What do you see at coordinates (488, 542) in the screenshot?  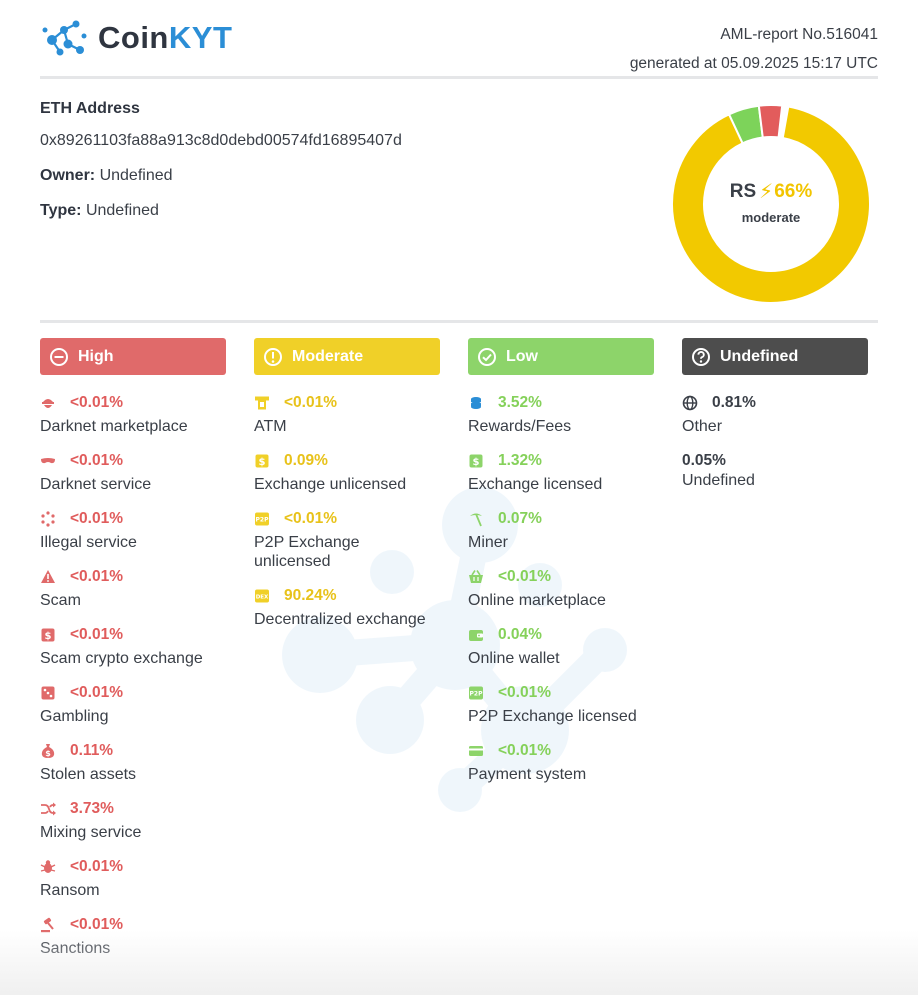 I see `low-item-label: Miner` at bounding box center [488, 542].